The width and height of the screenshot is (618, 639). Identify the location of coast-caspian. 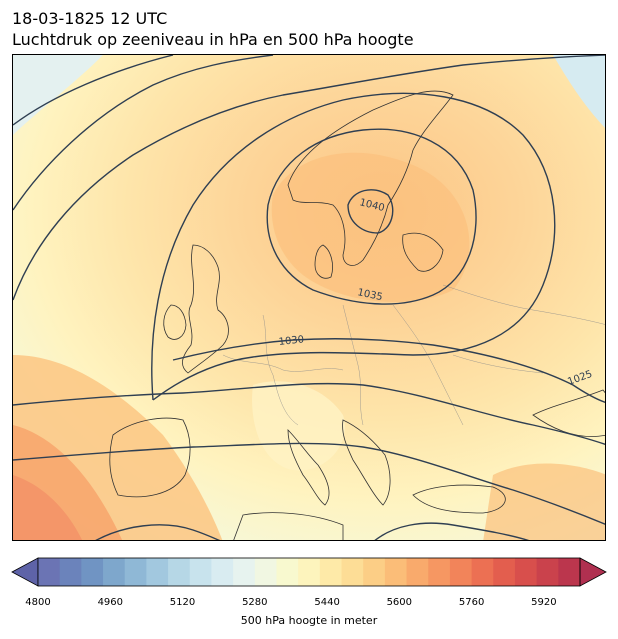
(568, 413).